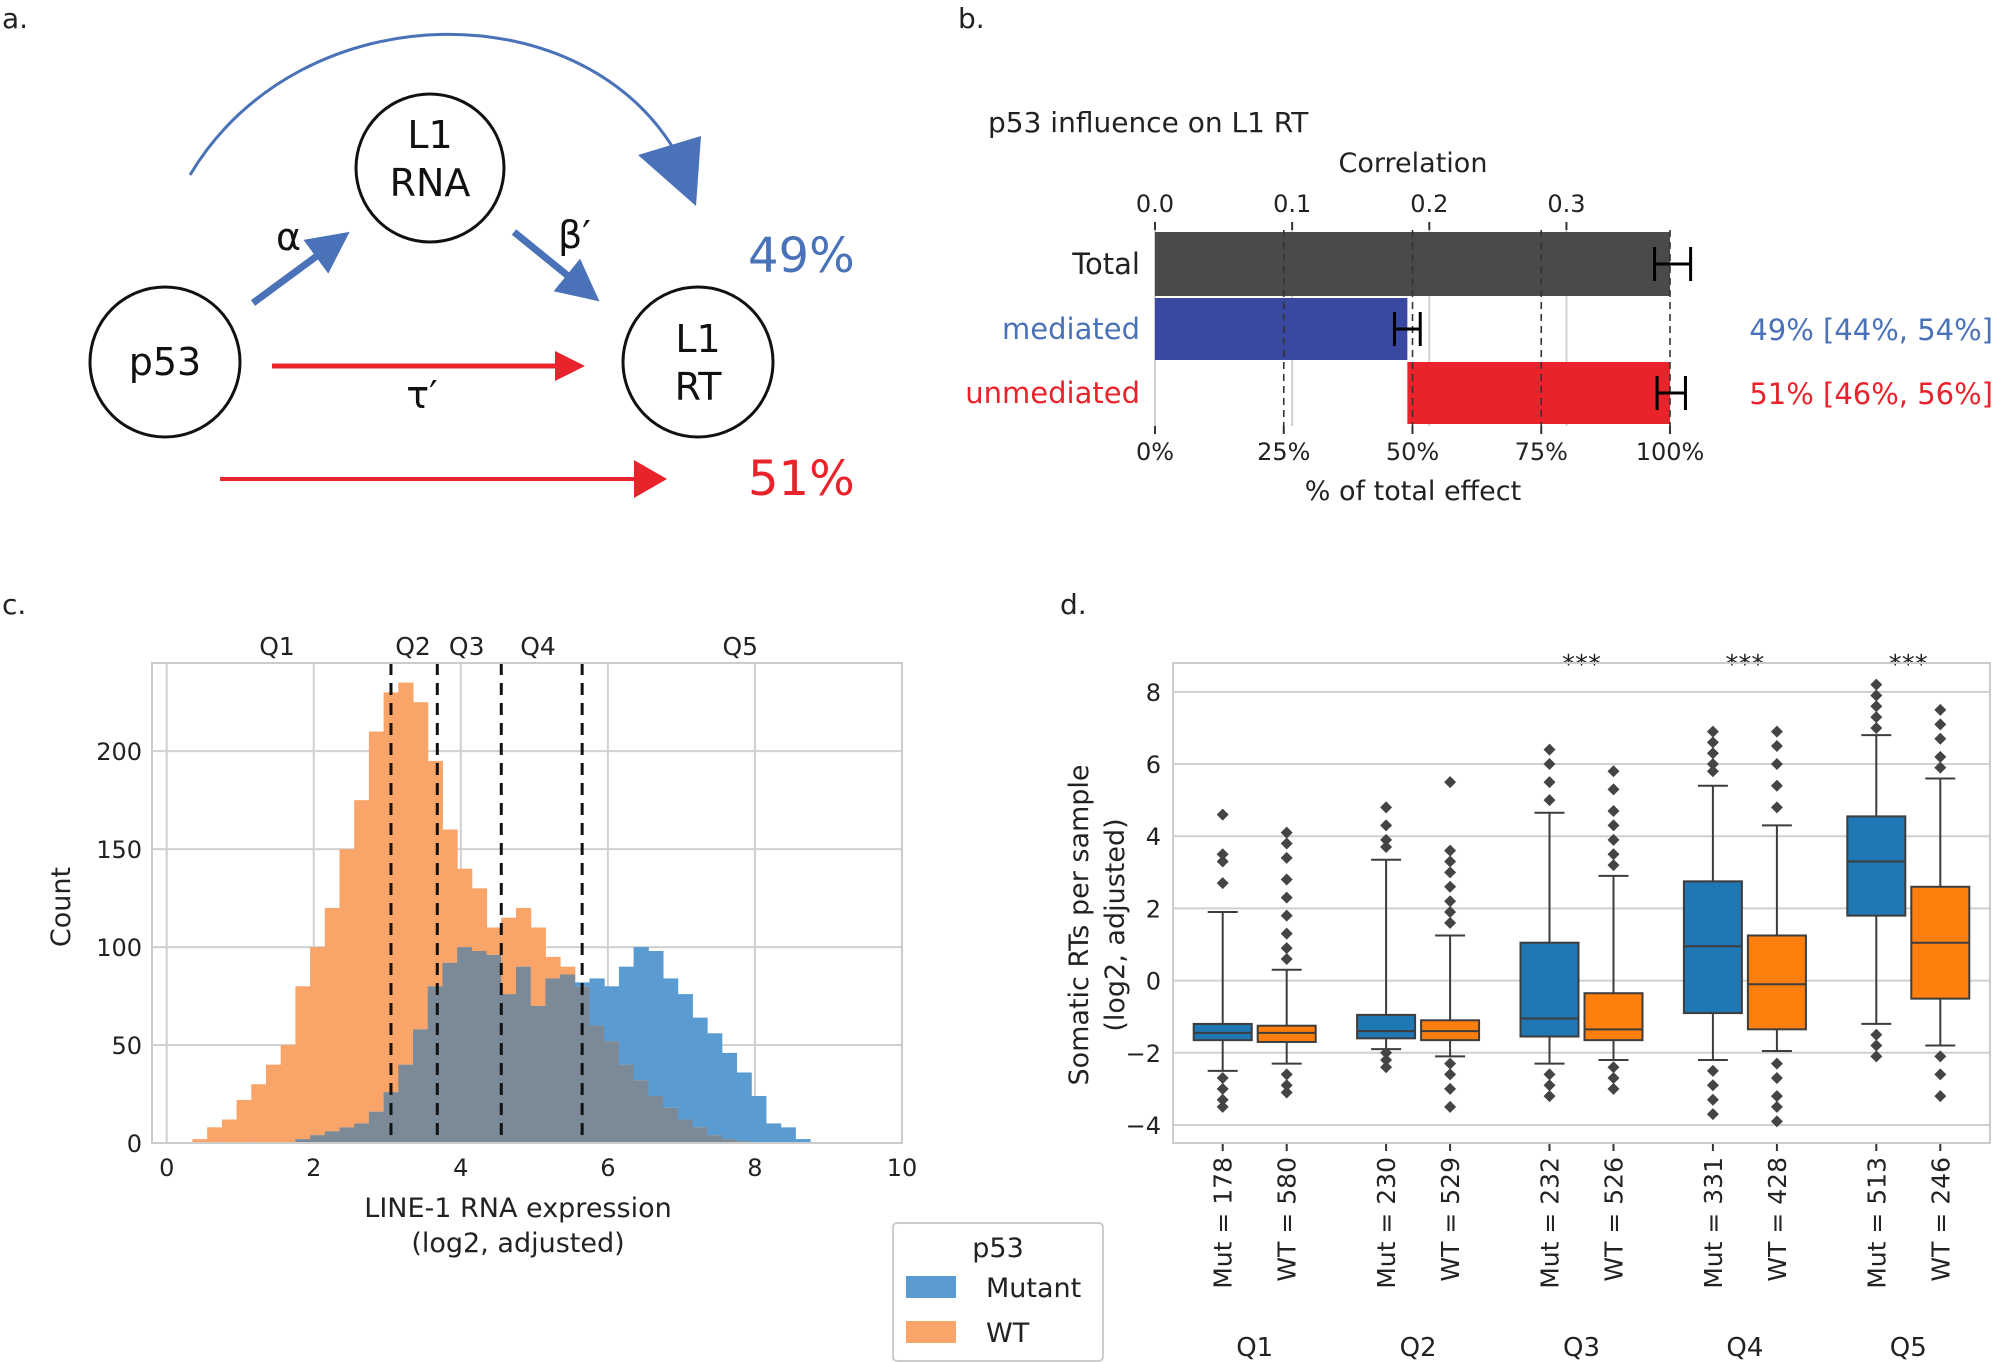 This screenshot has width=1995, height=1362. Describe the element at coordinates (1541, 452) in the screenshot. I see `chart-b-pct-tick-label: 75%` at that location.